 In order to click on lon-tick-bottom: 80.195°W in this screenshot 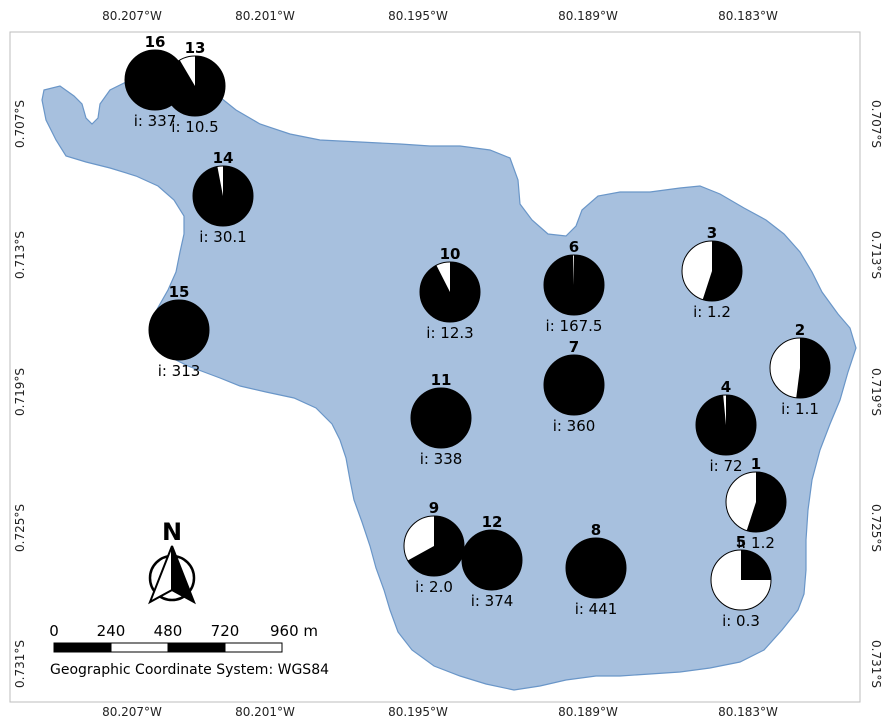, I will do `click(418, 712)`.